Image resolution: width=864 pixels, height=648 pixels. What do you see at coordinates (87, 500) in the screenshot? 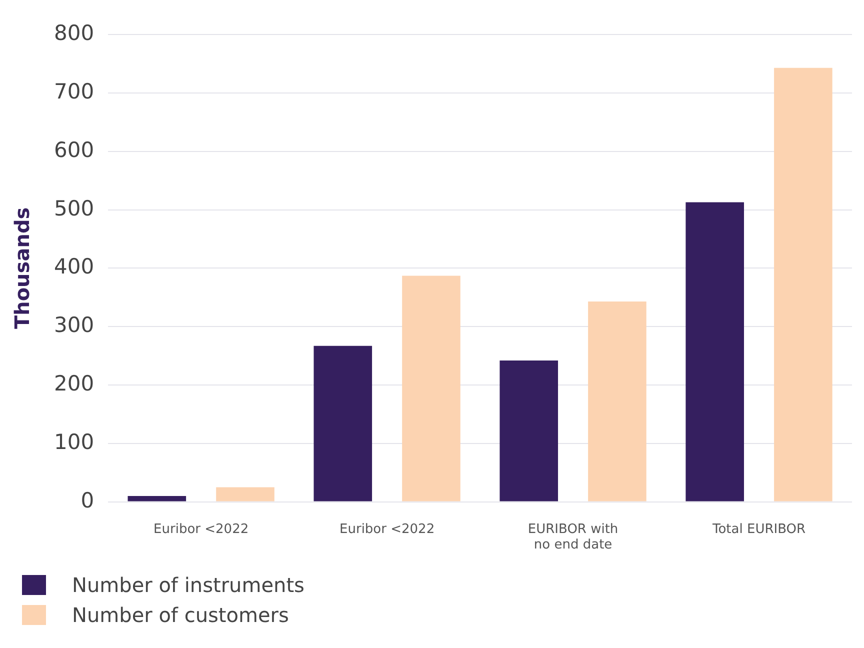
I see `y-tick-label: 0` at bounding box center [87, 500].